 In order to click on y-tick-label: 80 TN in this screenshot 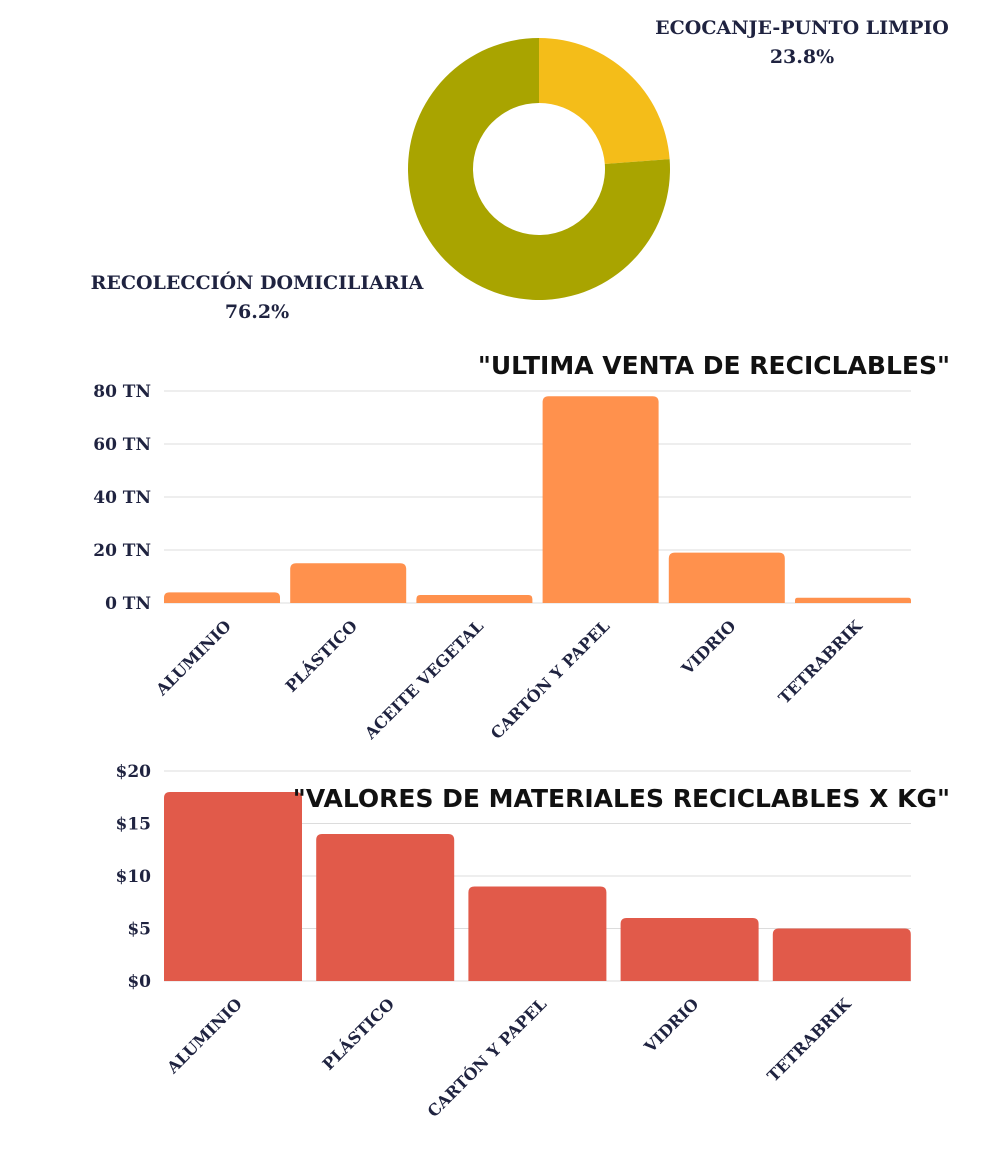, I will do `click(122, 392)`.